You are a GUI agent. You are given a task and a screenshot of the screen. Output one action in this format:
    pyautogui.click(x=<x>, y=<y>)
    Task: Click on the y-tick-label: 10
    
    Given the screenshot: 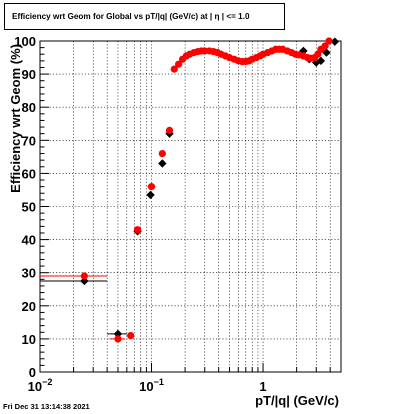 What is the action you would take?
    pyautogui.click(x=29, y=339)
    